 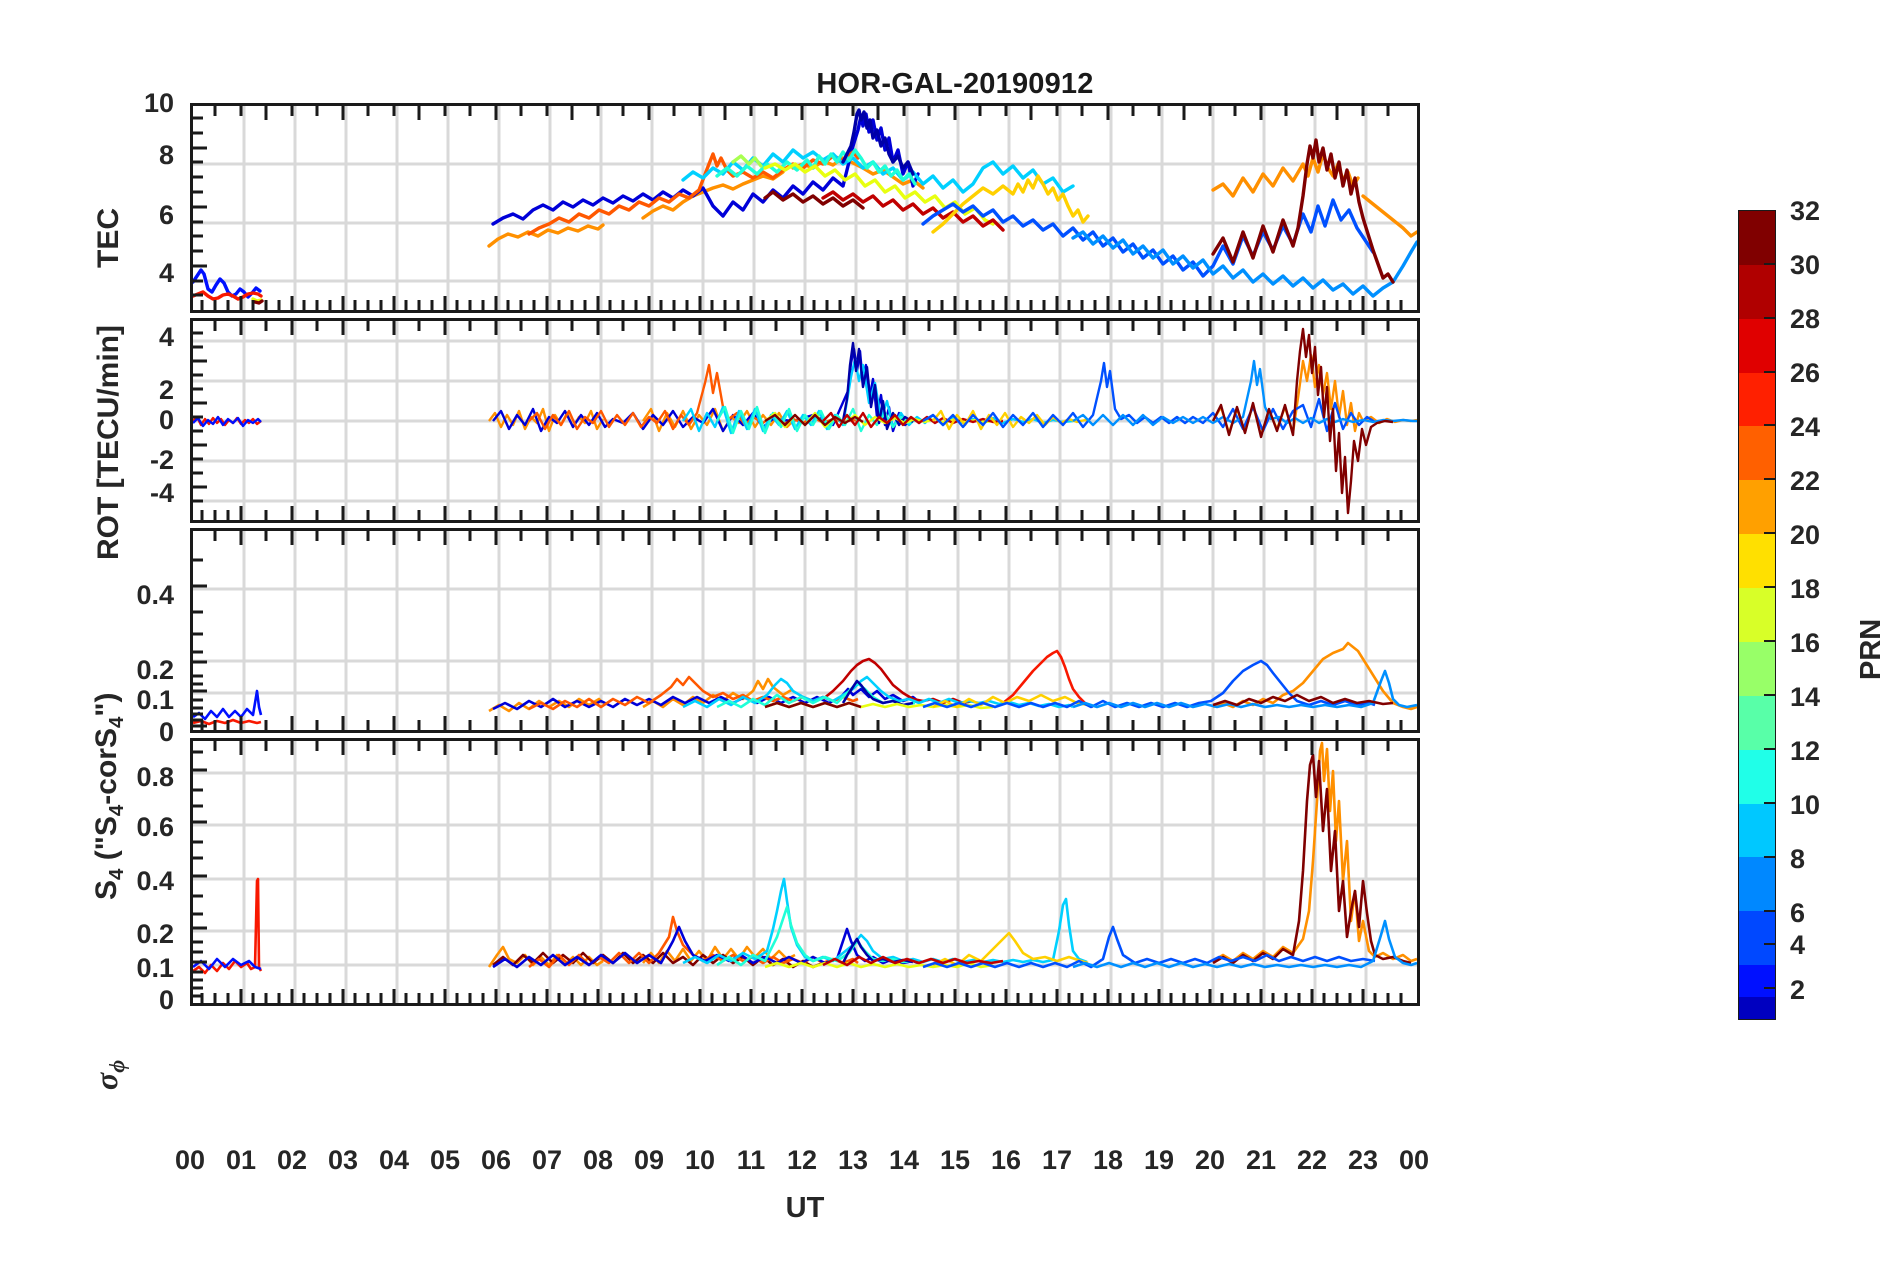 I want to click on tec-ytick-4: 4, so click(x=166, y=273).